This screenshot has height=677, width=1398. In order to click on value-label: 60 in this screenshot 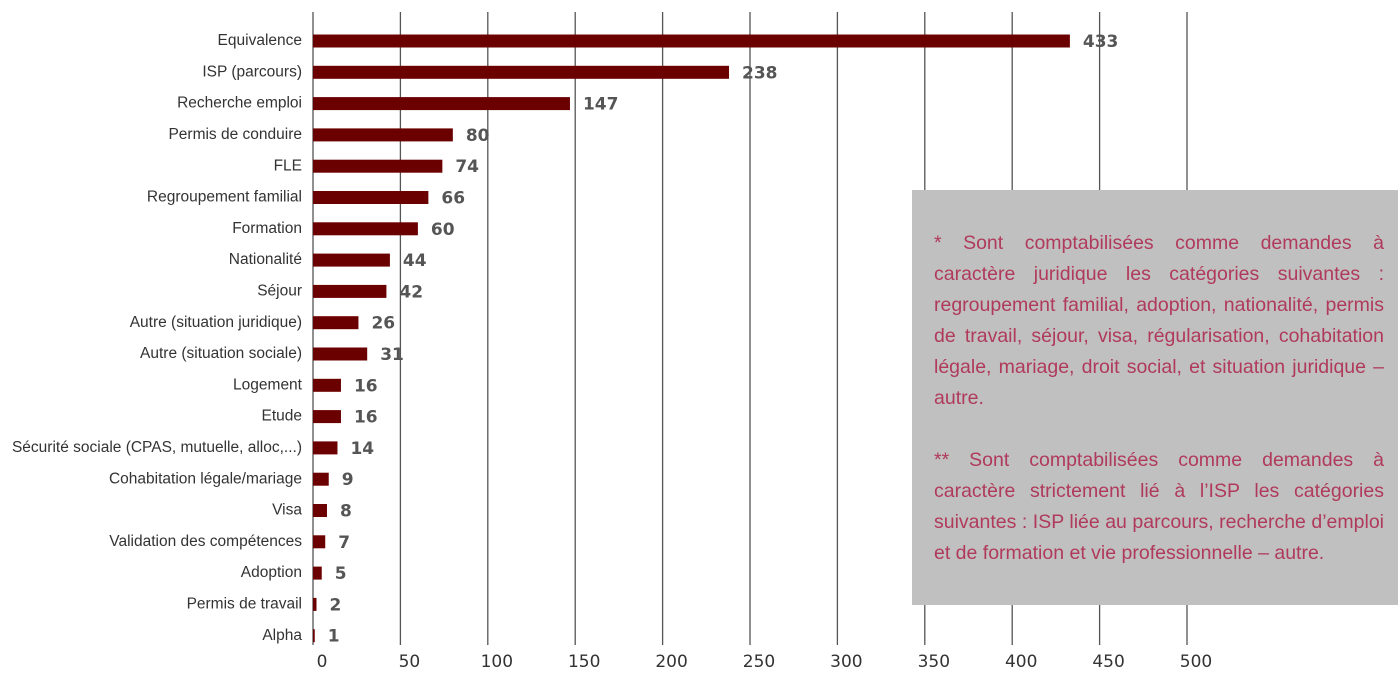, I will do `click(443, 230)`.